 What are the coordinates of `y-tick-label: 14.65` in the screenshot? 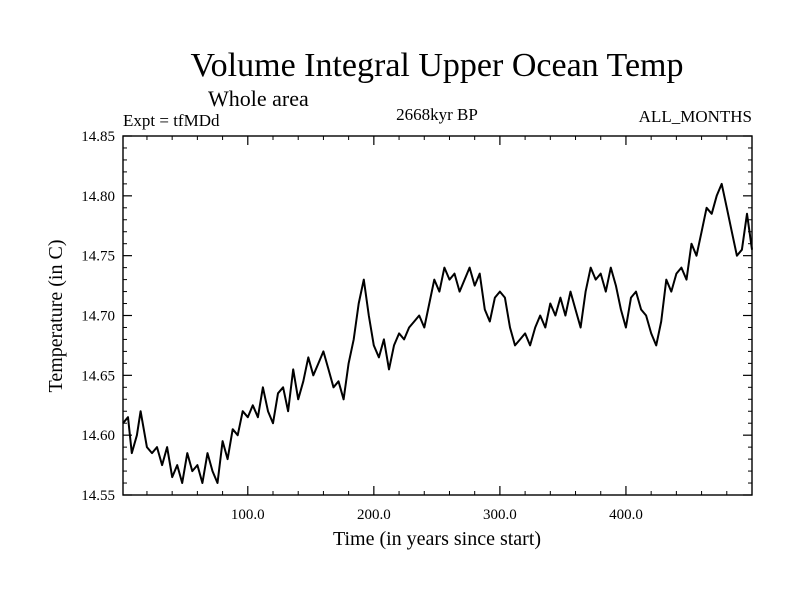 It's located at (98, 376).